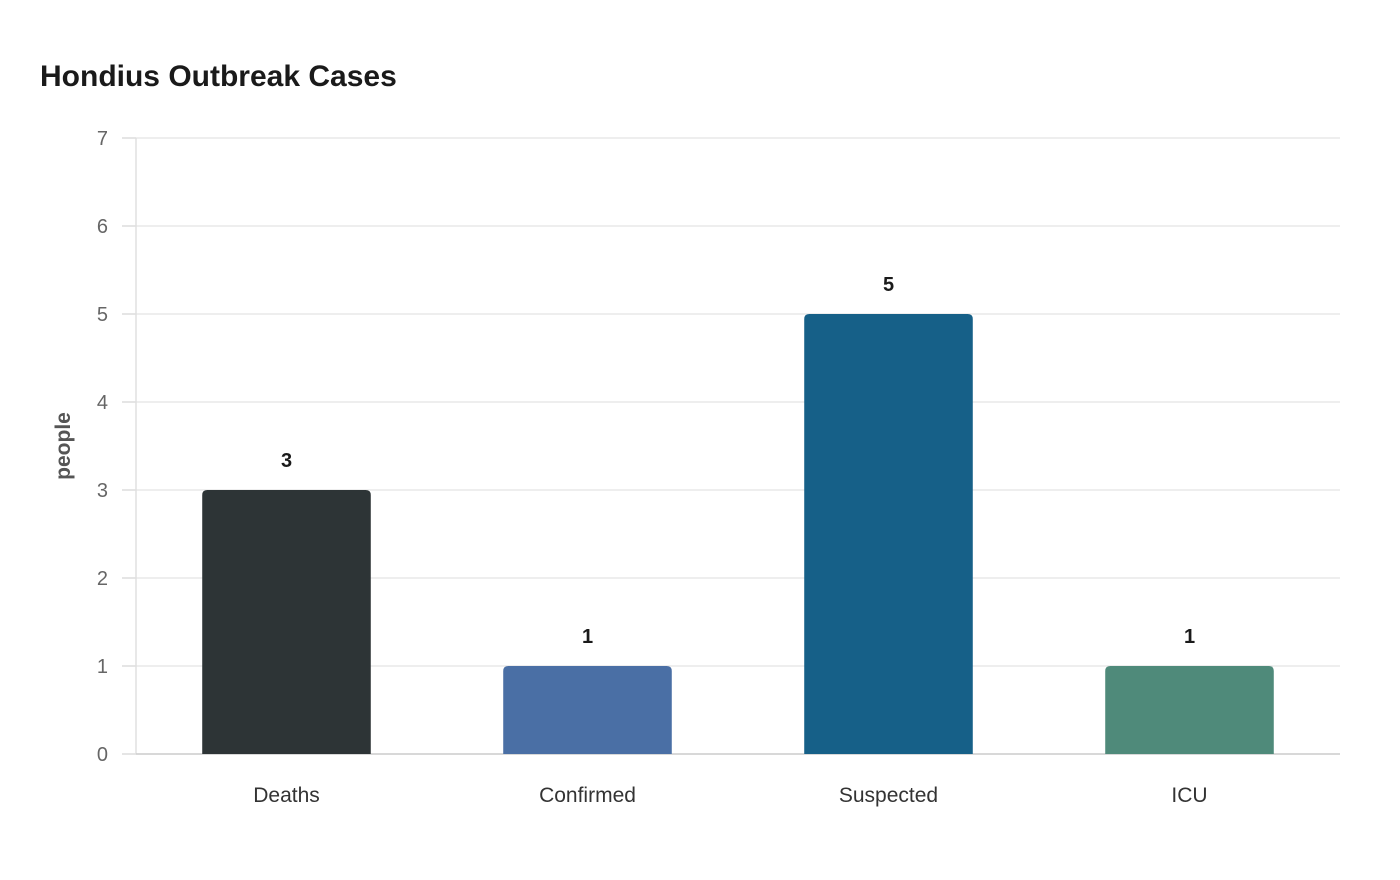 The image size is (1400, 880). Describe the element at coordinates (888, 534) in the screenshot. I see `bar-suspected` at that location.